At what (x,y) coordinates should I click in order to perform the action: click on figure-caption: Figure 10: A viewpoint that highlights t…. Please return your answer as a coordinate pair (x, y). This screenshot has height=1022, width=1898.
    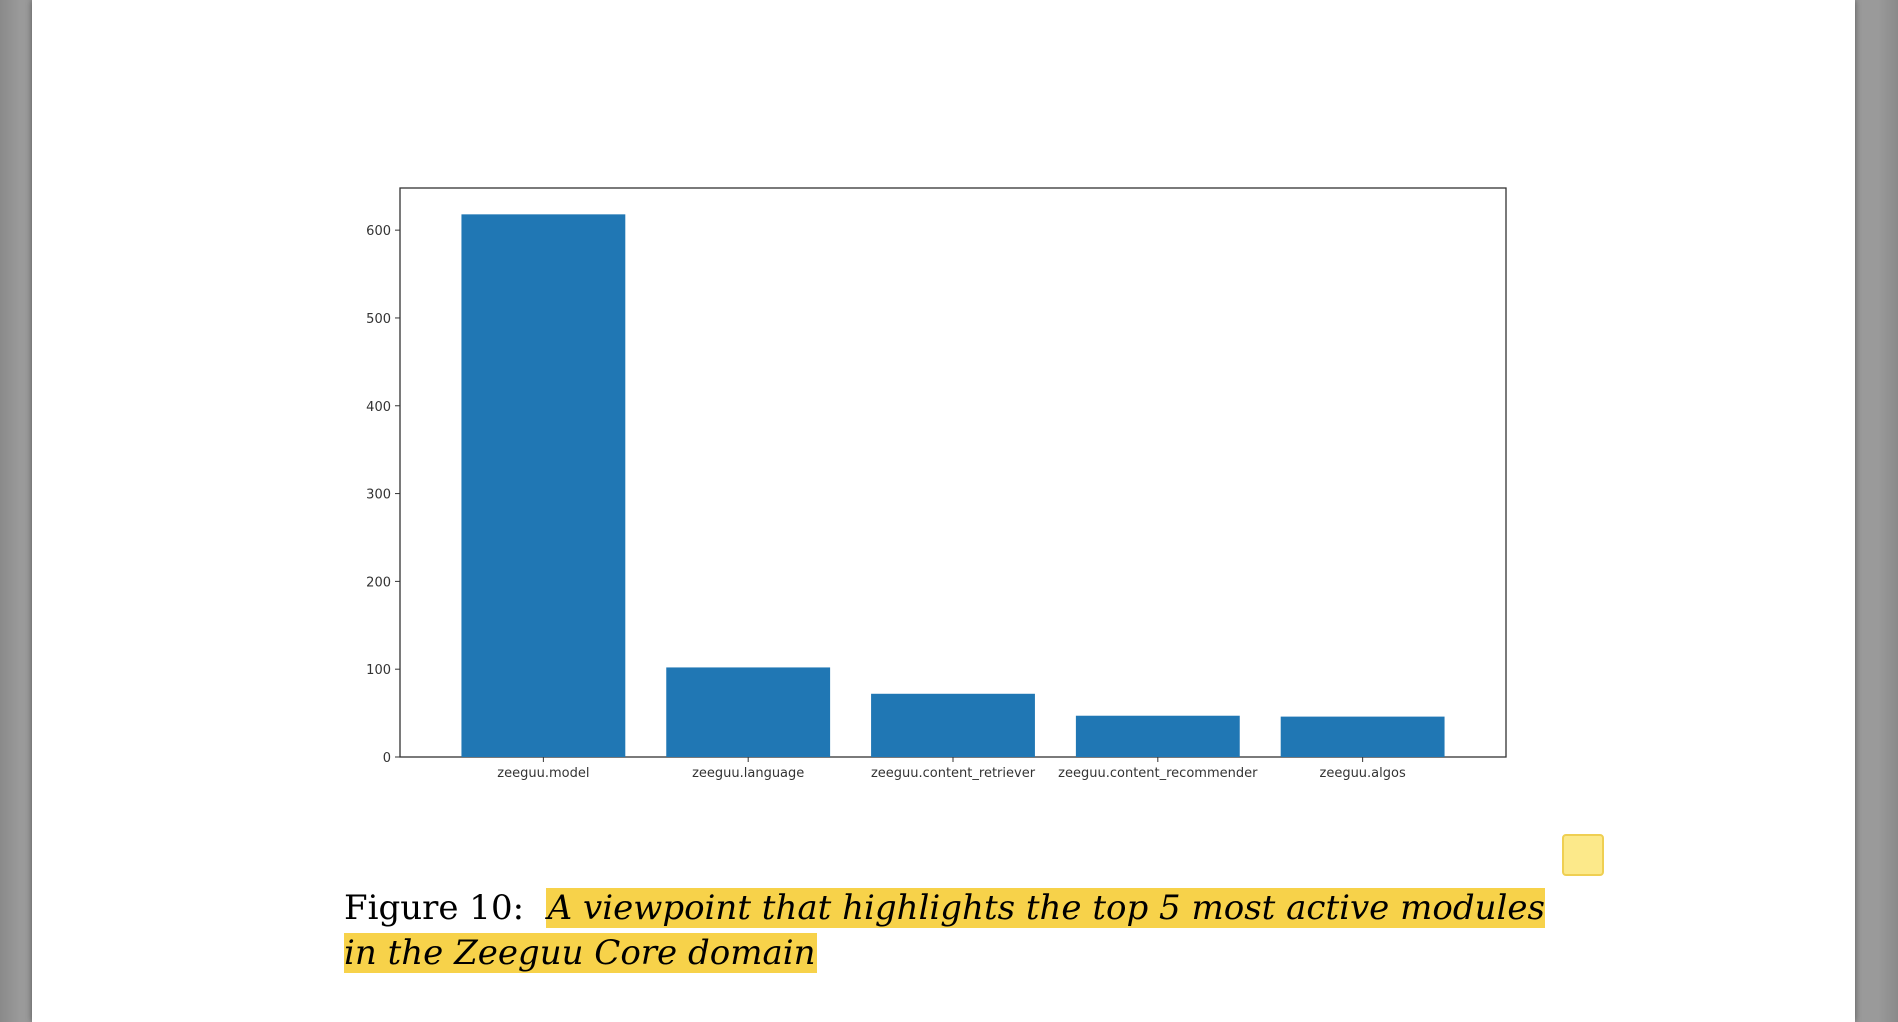
    Looking at the image, I should click on (959, 931).